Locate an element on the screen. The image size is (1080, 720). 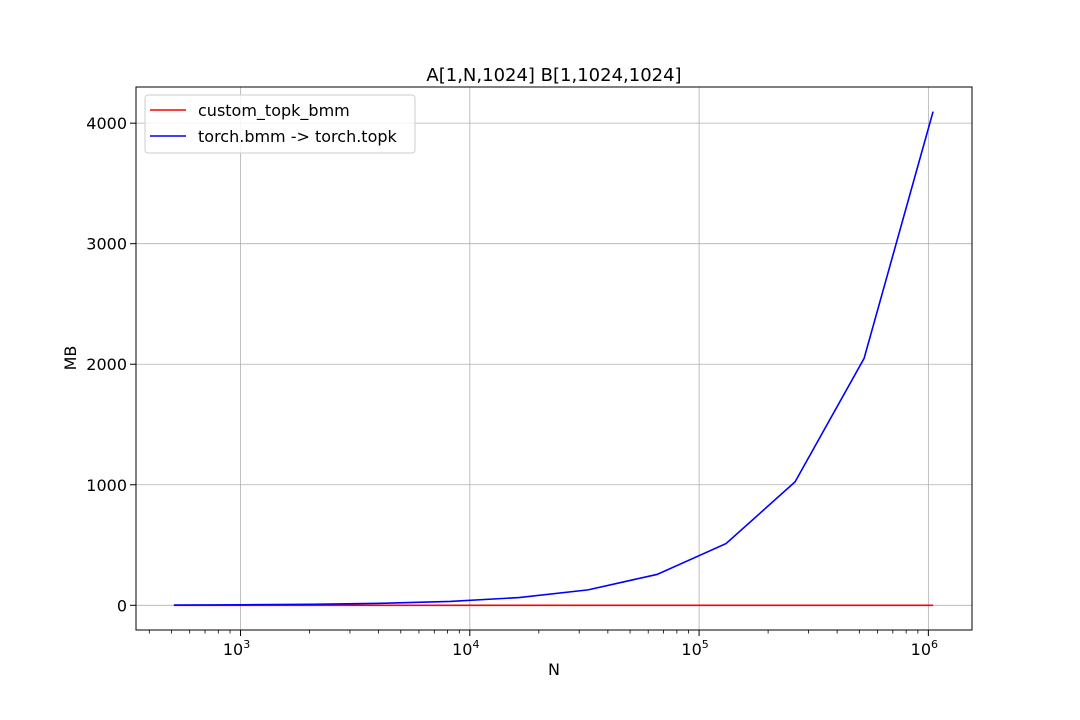
x-tick-exponent: 5 is located at coordinates (705, 644).